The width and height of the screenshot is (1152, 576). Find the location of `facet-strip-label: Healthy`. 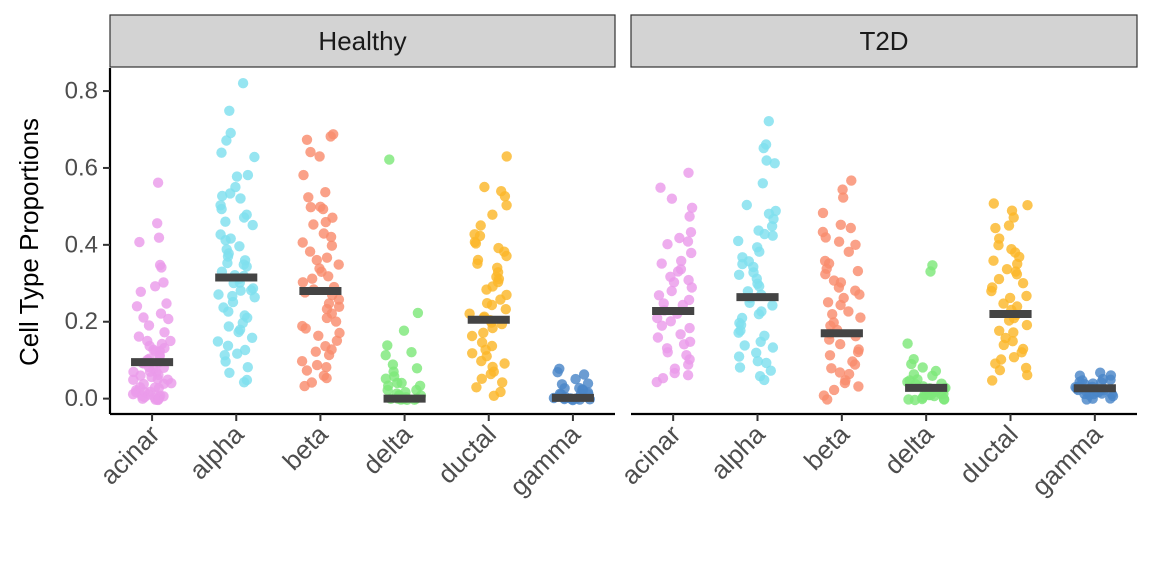

facet-strip-label: Healthy is located at coordinates (362, 41).